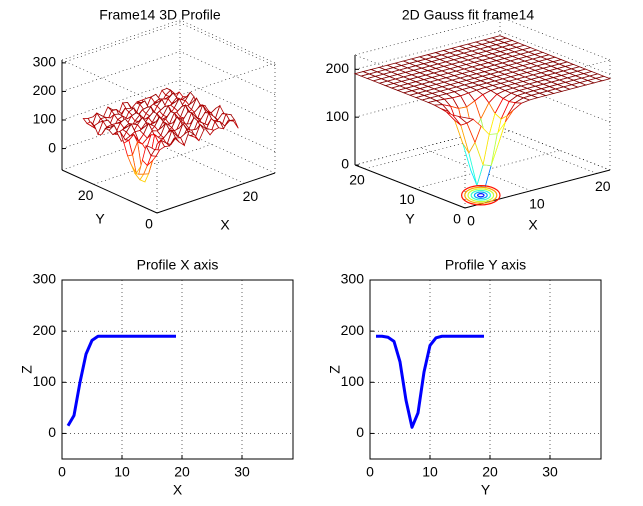  I want to click on chart-title: Profile Y axis, so click(485, 265).